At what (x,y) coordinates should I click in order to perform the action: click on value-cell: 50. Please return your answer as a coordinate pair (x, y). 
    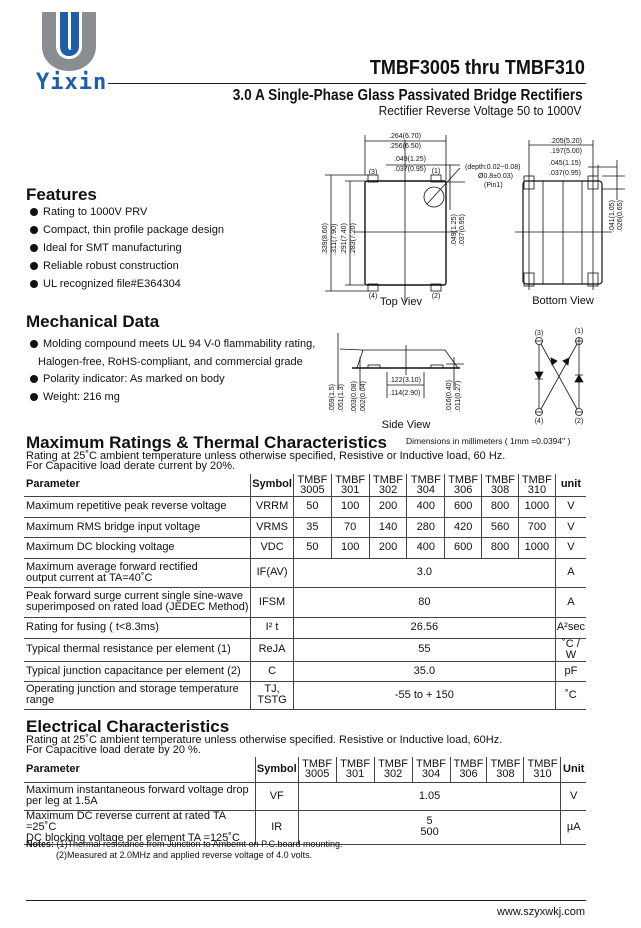
    Looking at the image, I should click on (312, 548).